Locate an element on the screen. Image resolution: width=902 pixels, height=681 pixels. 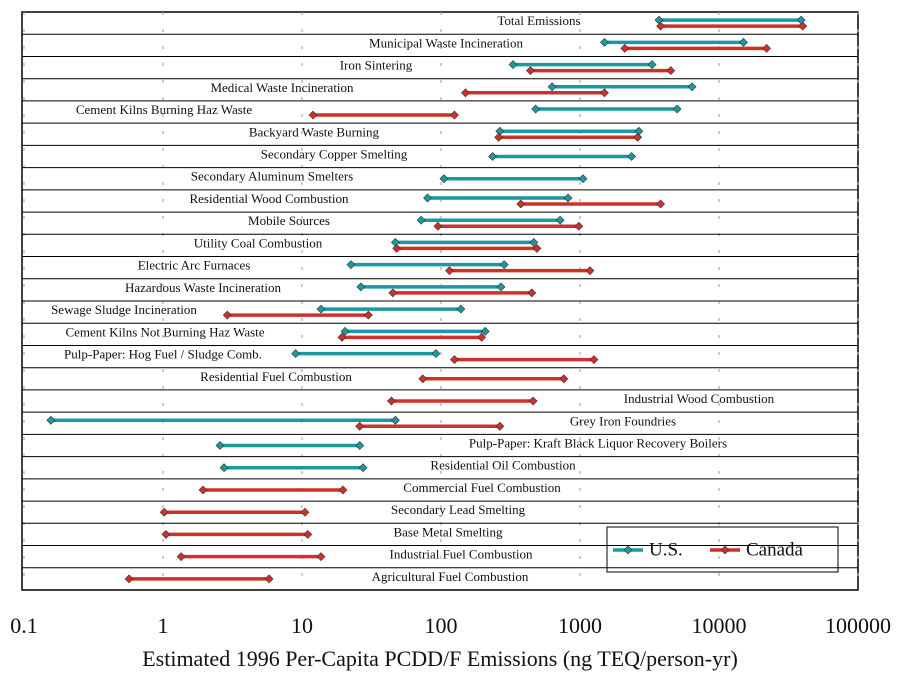
x-tick-label: 1 is located at coordinates (163, 625).